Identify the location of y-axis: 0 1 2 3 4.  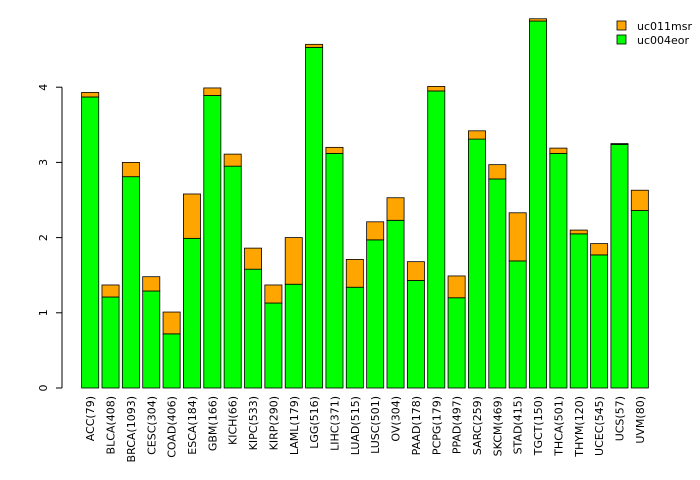
(50, 238).